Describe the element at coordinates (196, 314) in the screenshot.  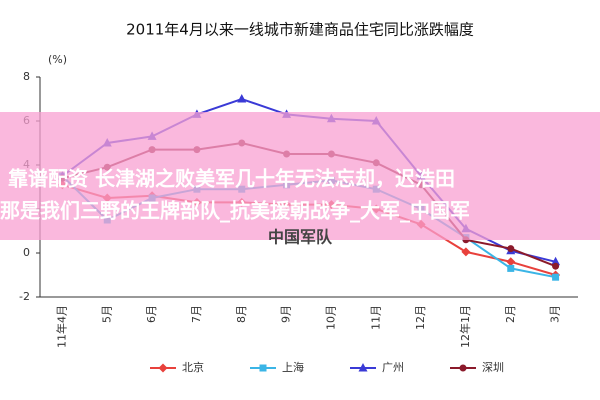
I see `x-tick-label: 7月` at that location.